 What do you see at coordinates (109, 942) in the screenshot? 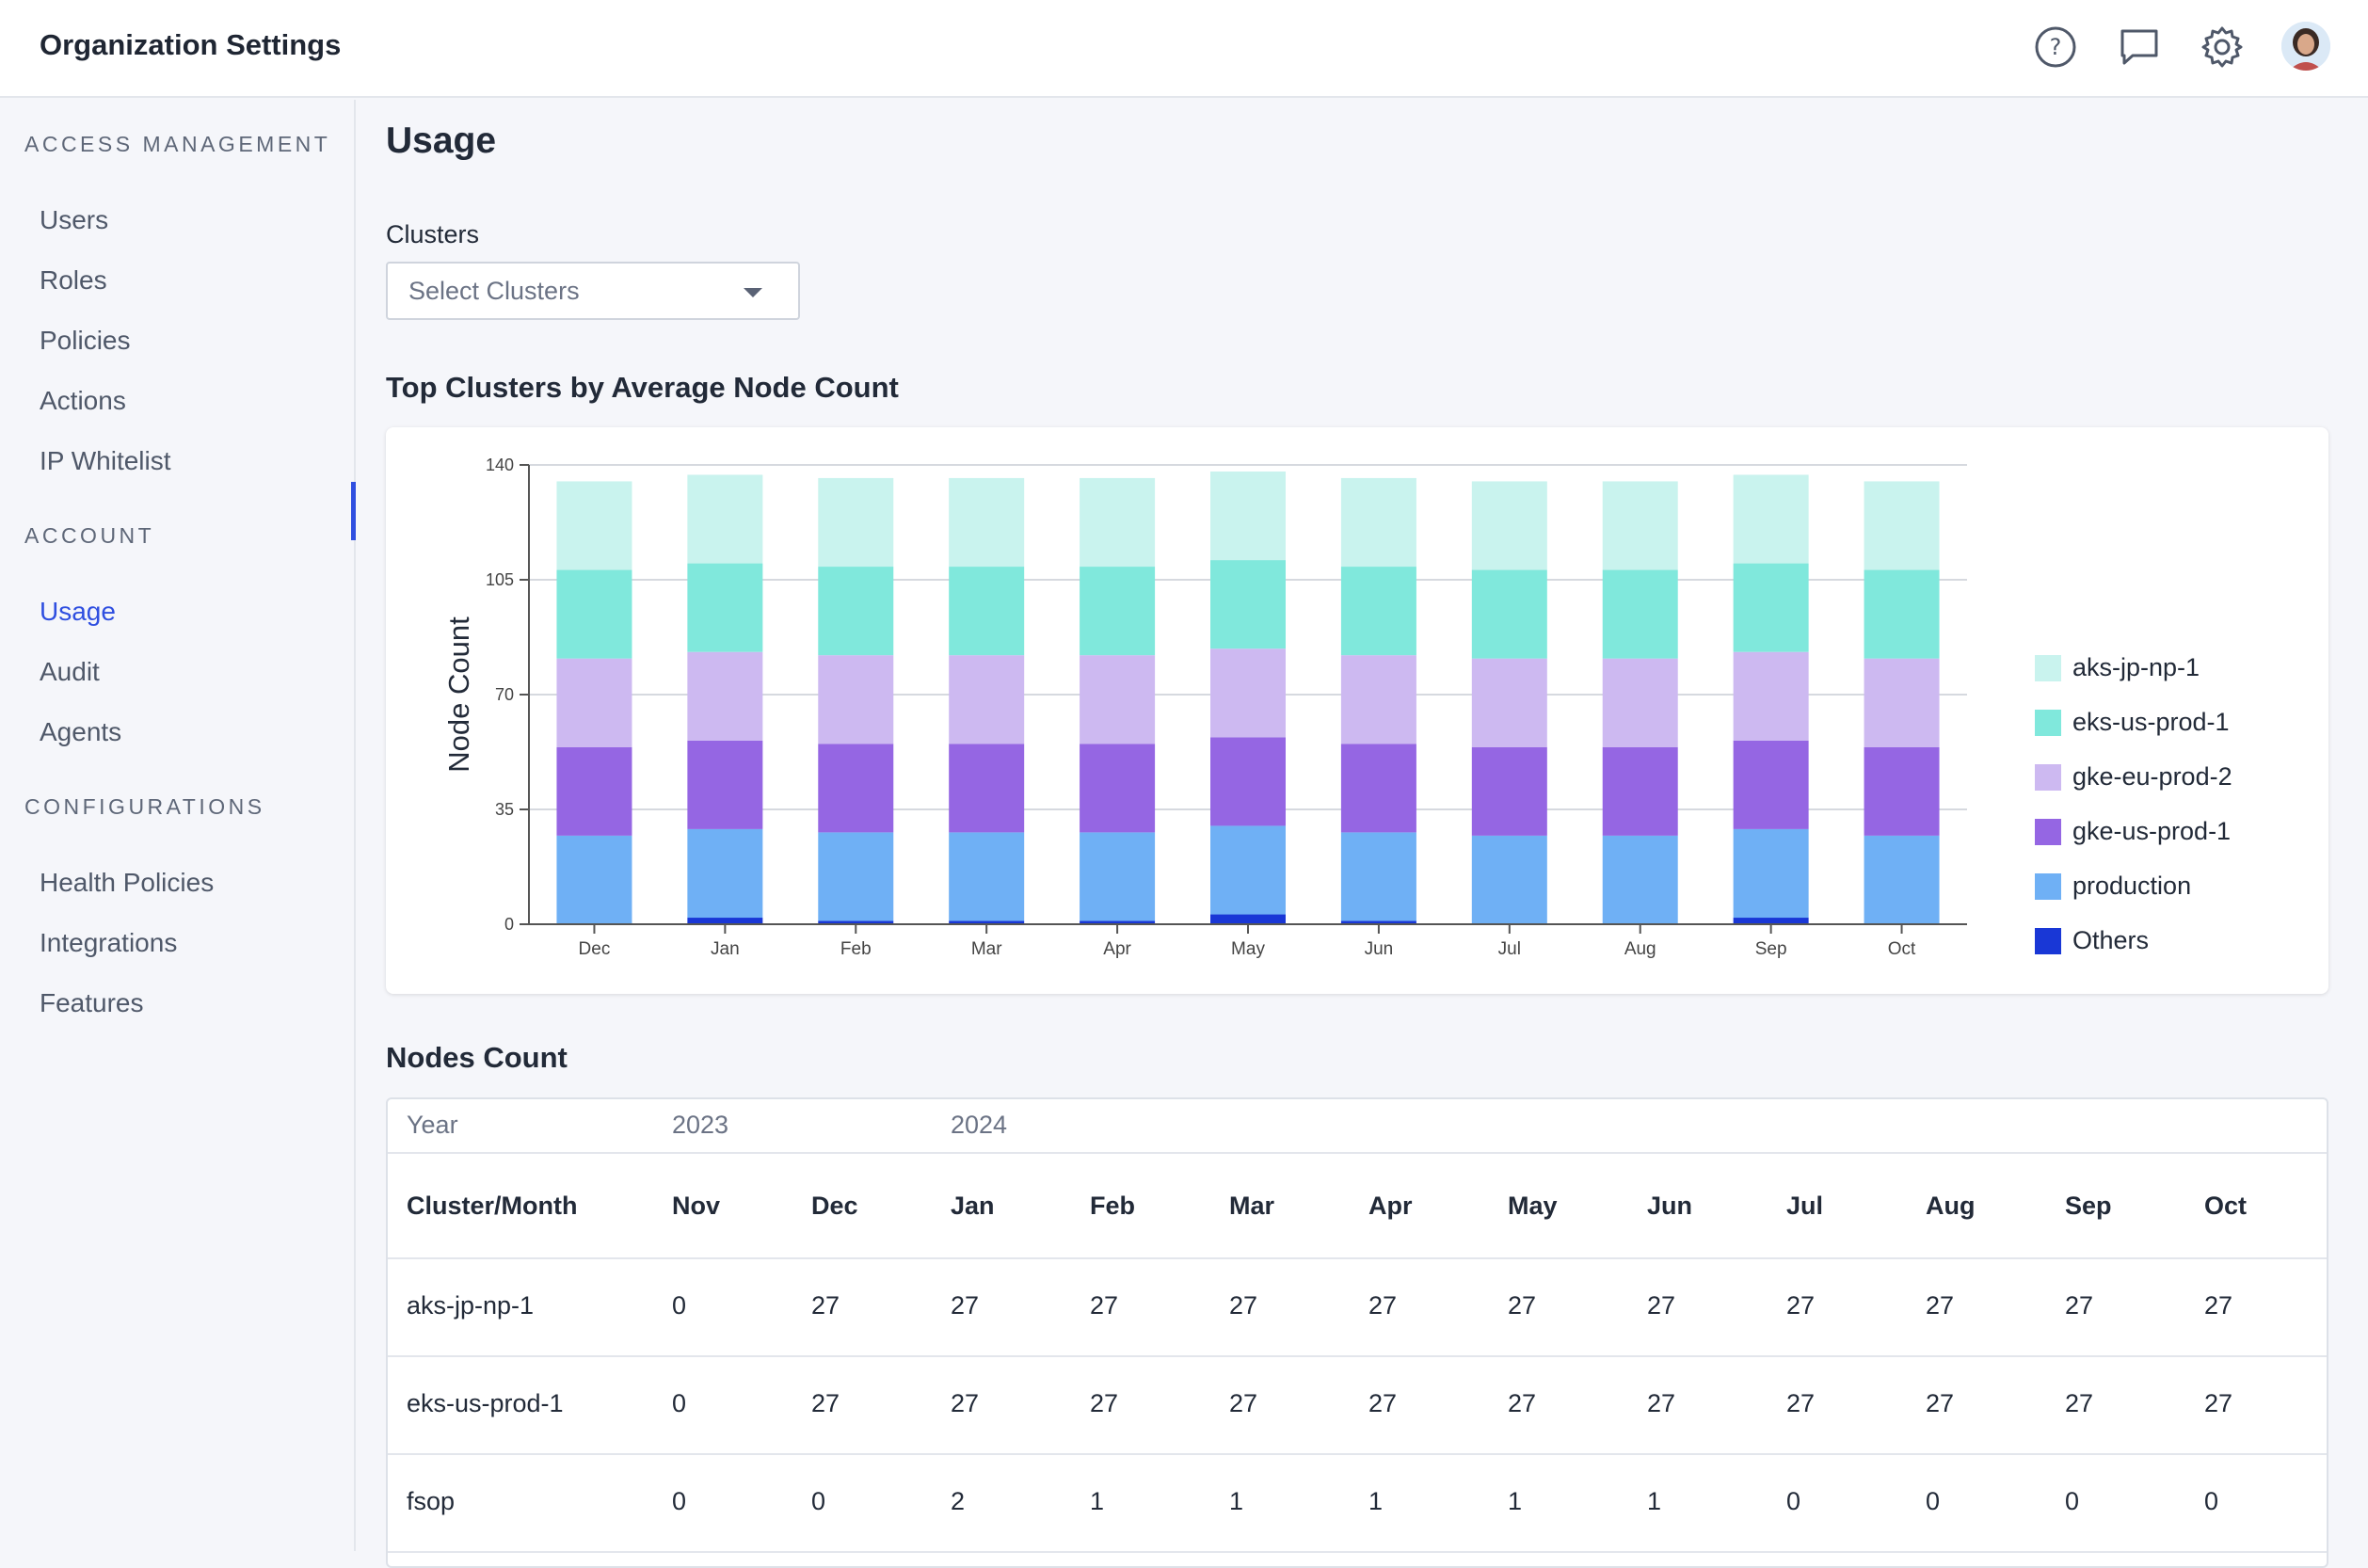
I see `sidebar-item-integrations: Integrations` at bounding box center [109, 942].